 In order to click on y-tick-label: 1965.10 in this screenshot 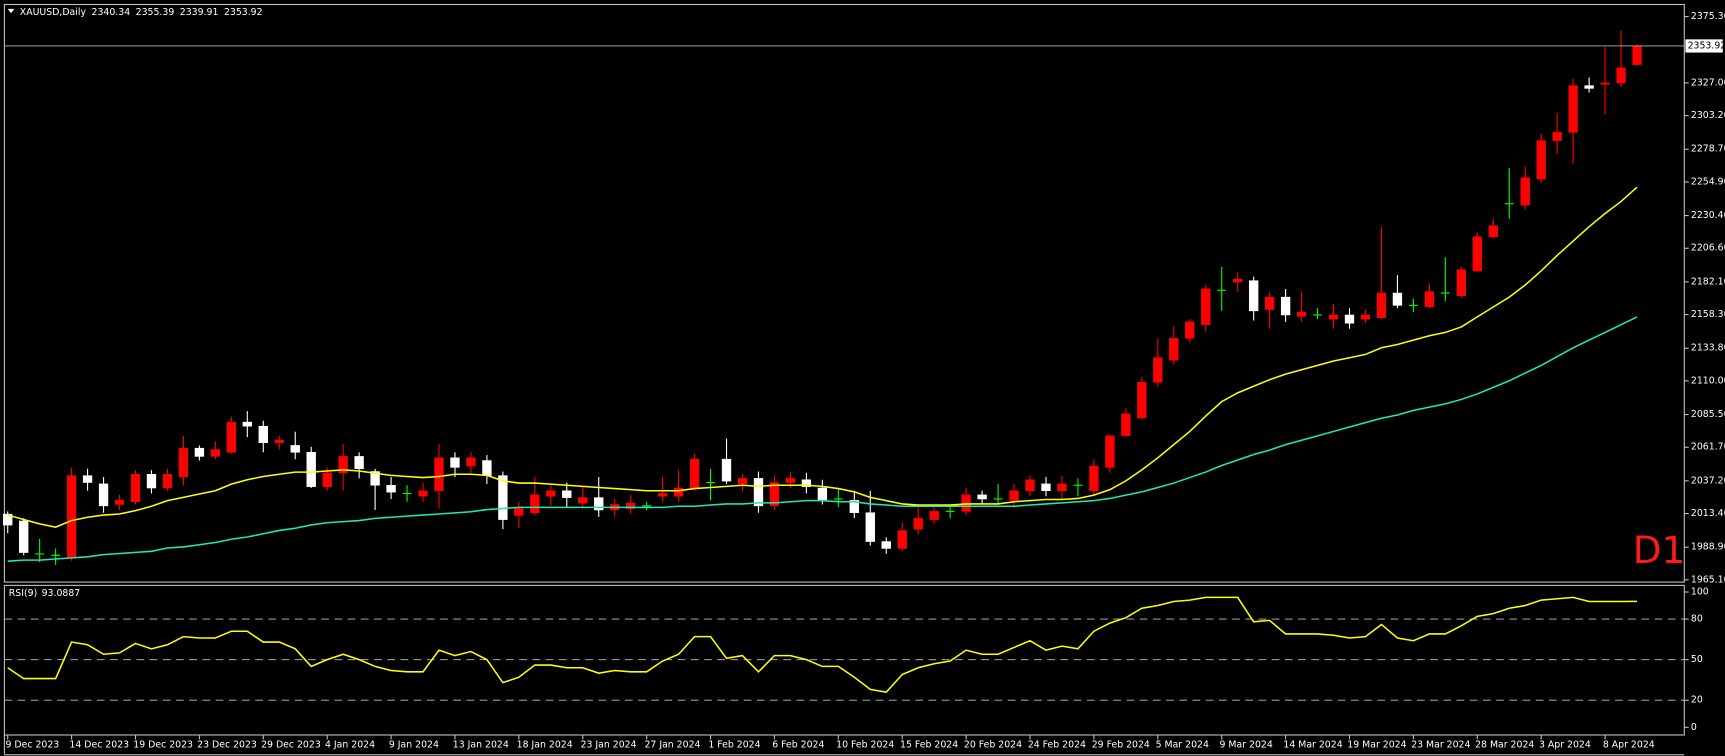, I will do `click(1708, 579)`.